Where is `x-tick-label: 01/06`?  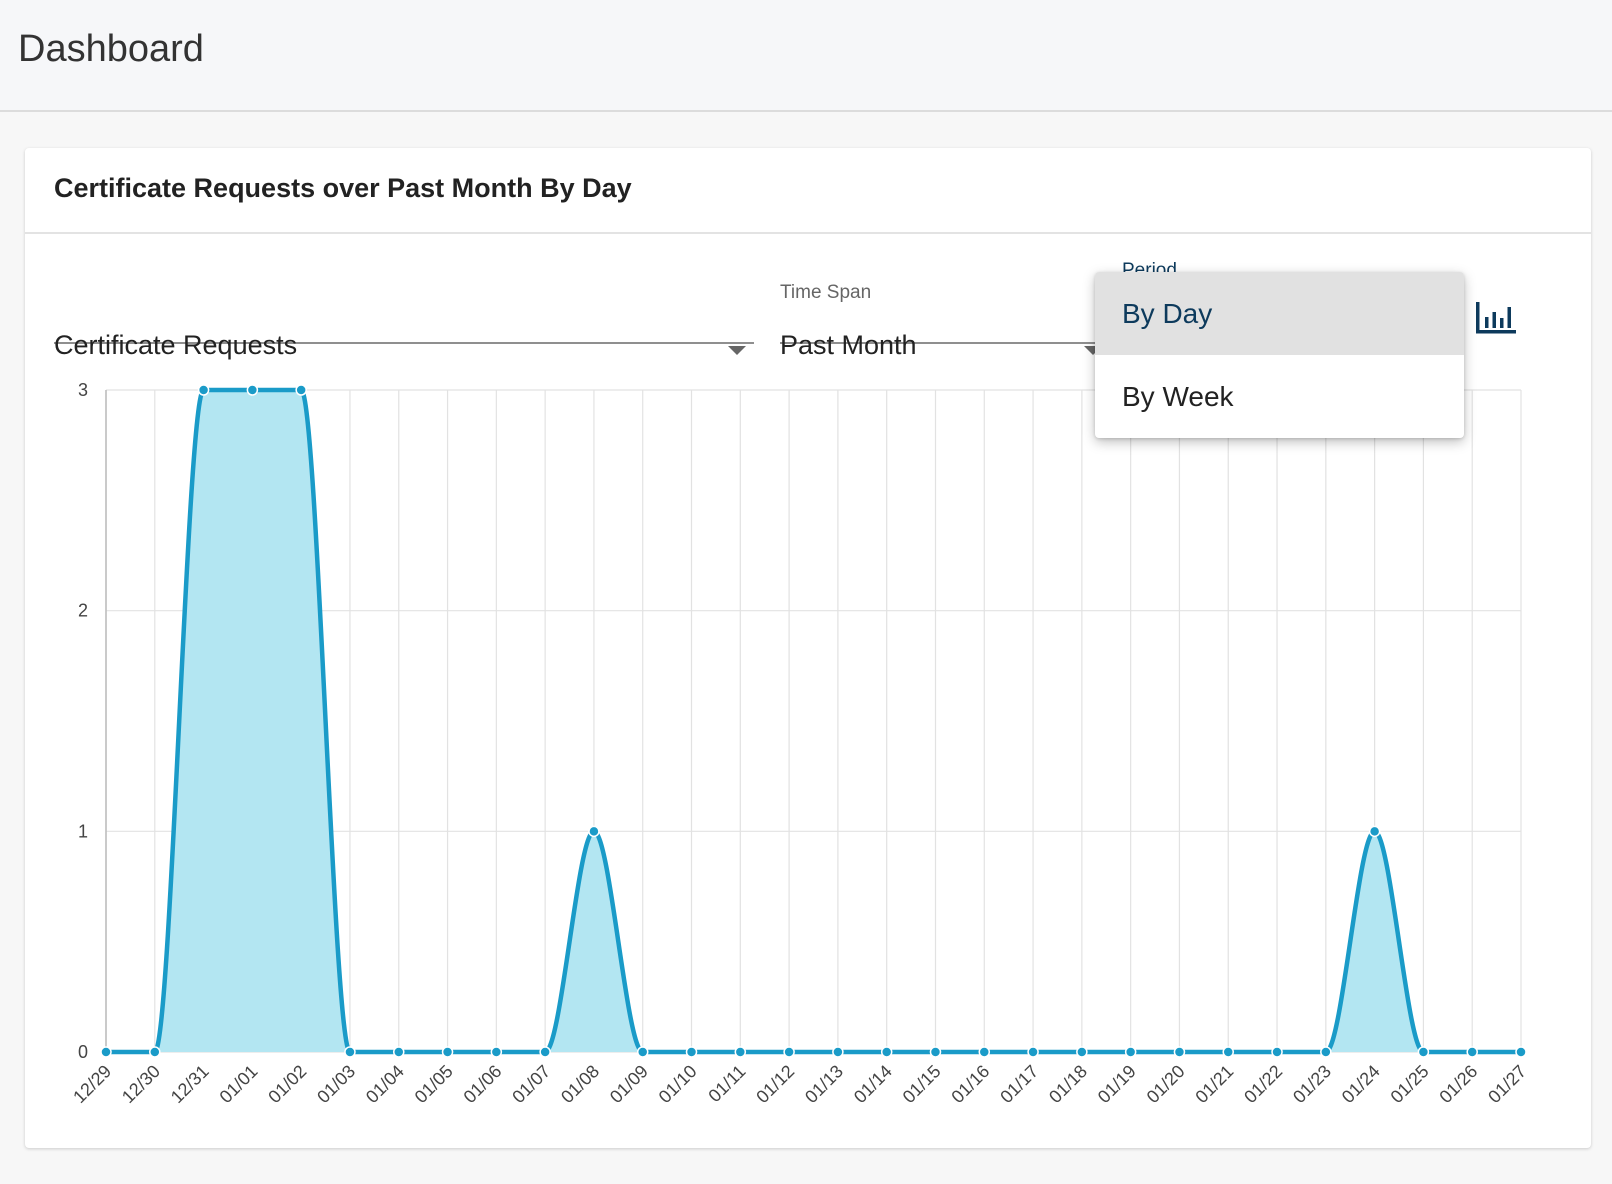
x-tick-label: 01/06 is located at coordinates (483, 1084).